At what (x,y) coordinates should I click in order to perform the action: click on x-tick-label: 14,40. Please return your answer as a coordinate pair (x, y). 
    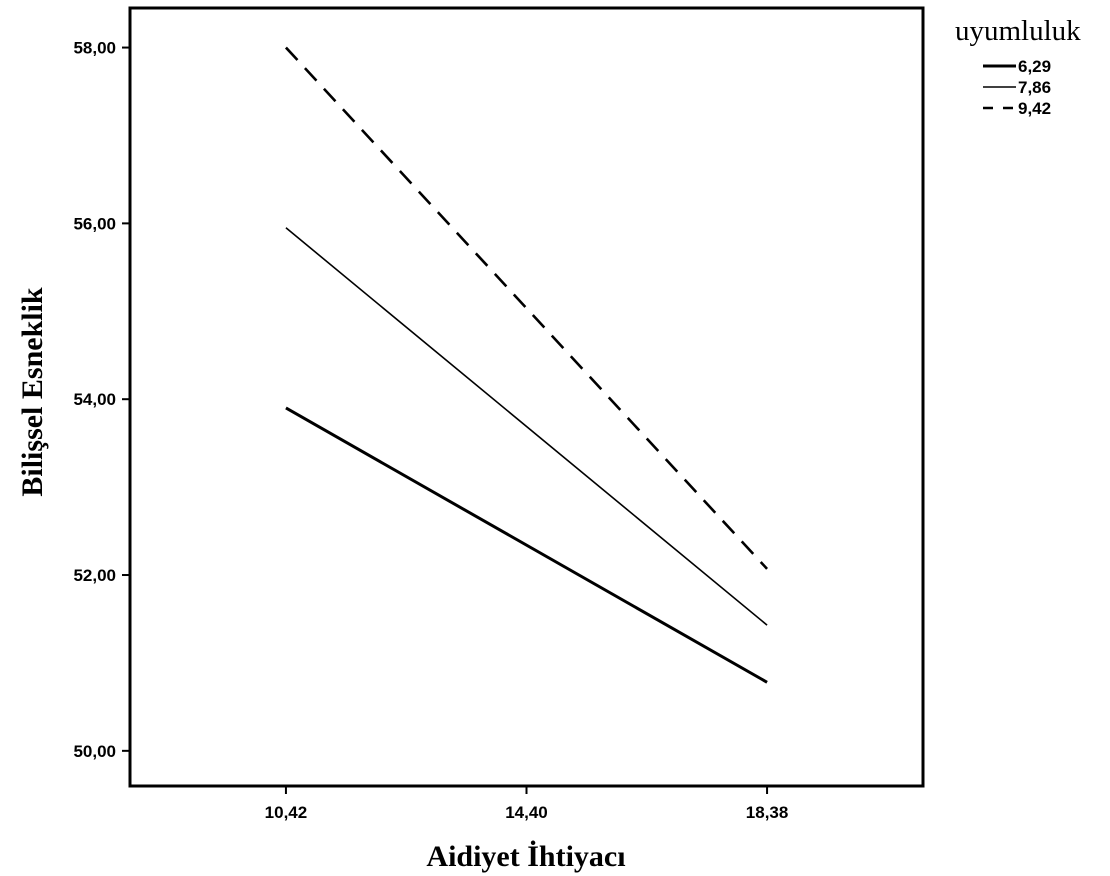
    Looking at the image, I should click on (526, 812).